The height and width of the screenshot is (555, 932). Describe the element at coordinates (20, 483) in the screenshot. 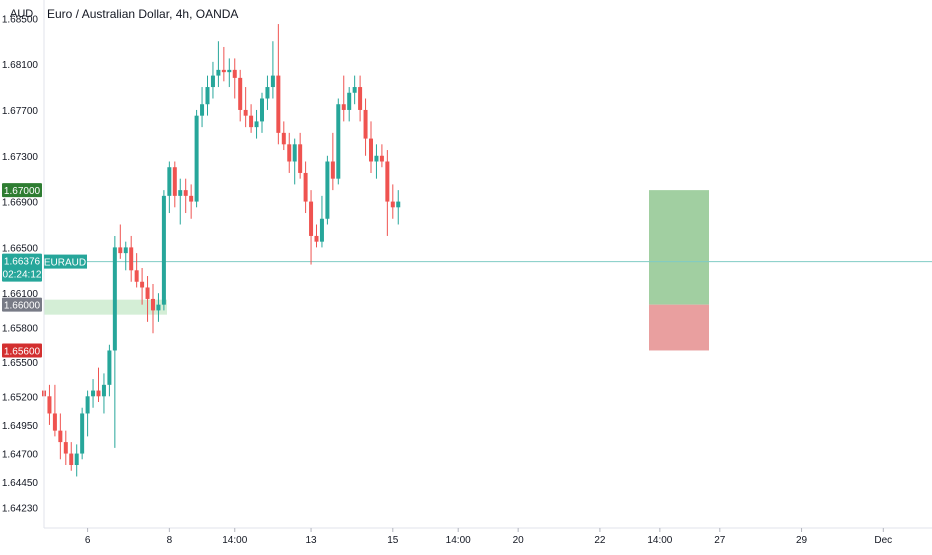

I see `y-tick-label: 1.64450` at that location.